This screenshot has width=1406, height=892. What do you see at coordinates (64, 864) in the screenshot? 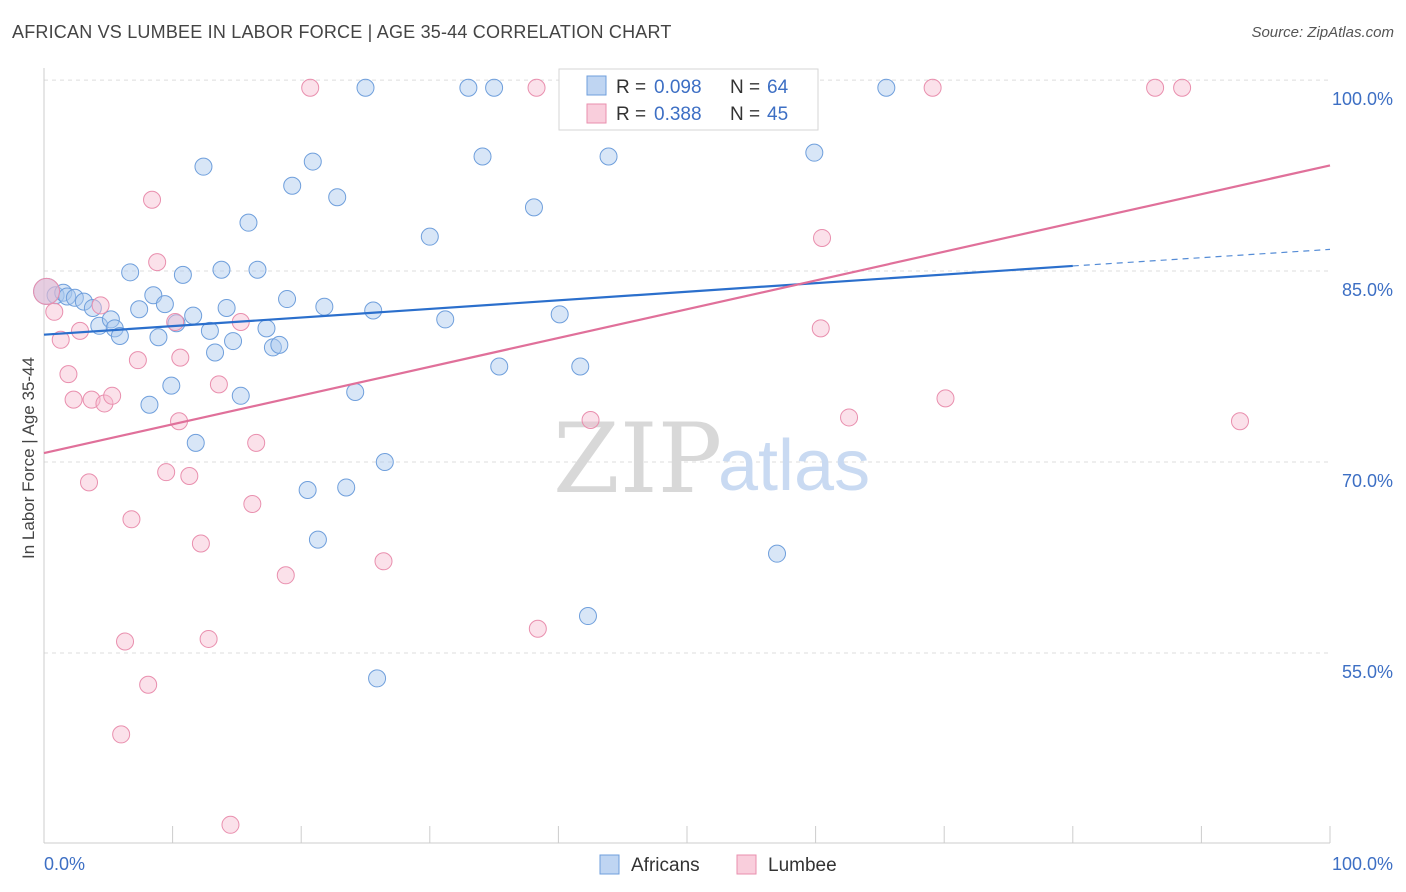
I see `x-tick-label-start: 0.0%` at bounding box center [64, 864].